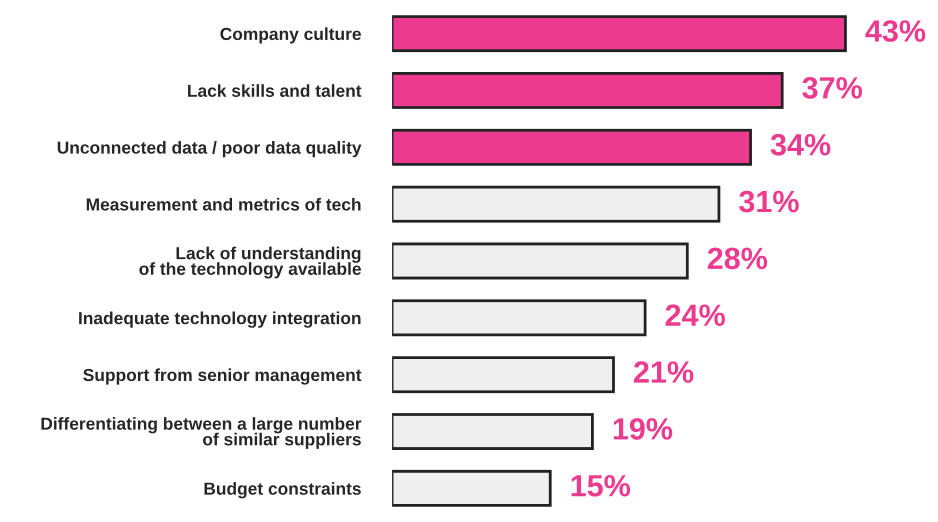 The width and height of the screenshot is (938, 522). Describe the element at coordinates (282, 490) in the screenshot. I see `y-tick-label: Budget constraints` at that location.